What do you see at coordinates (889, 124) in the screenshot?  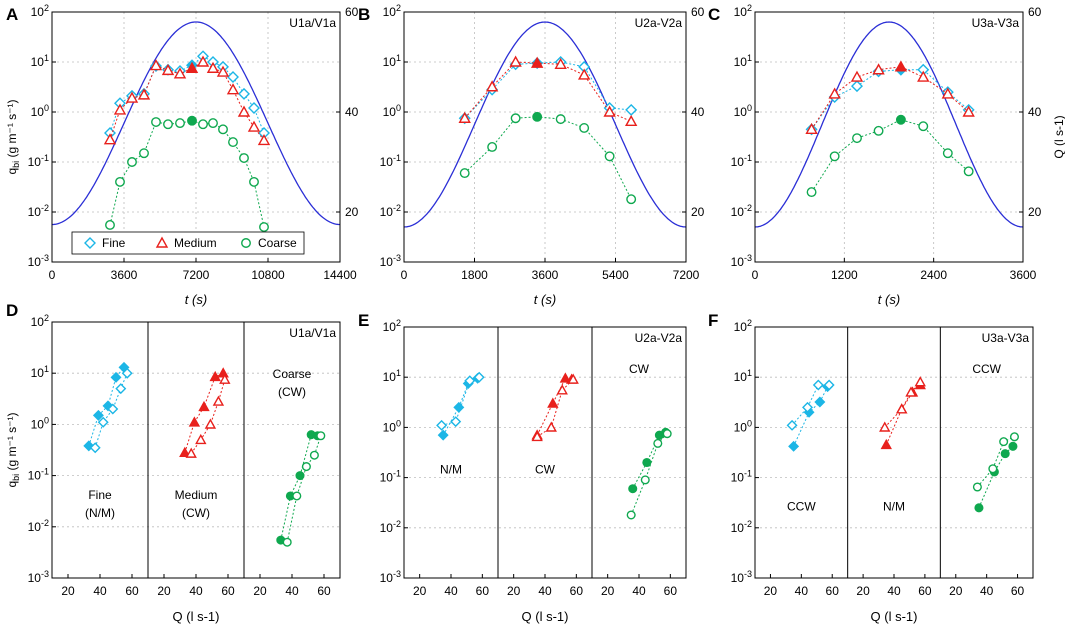 I see `hydrograph-line` at bounding box center [889, 124].